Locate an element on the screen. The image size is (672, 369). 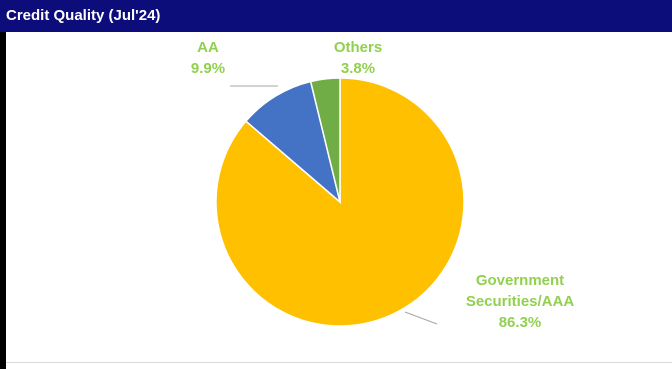
pie-slice-aa is located at coordinates (293, 142).